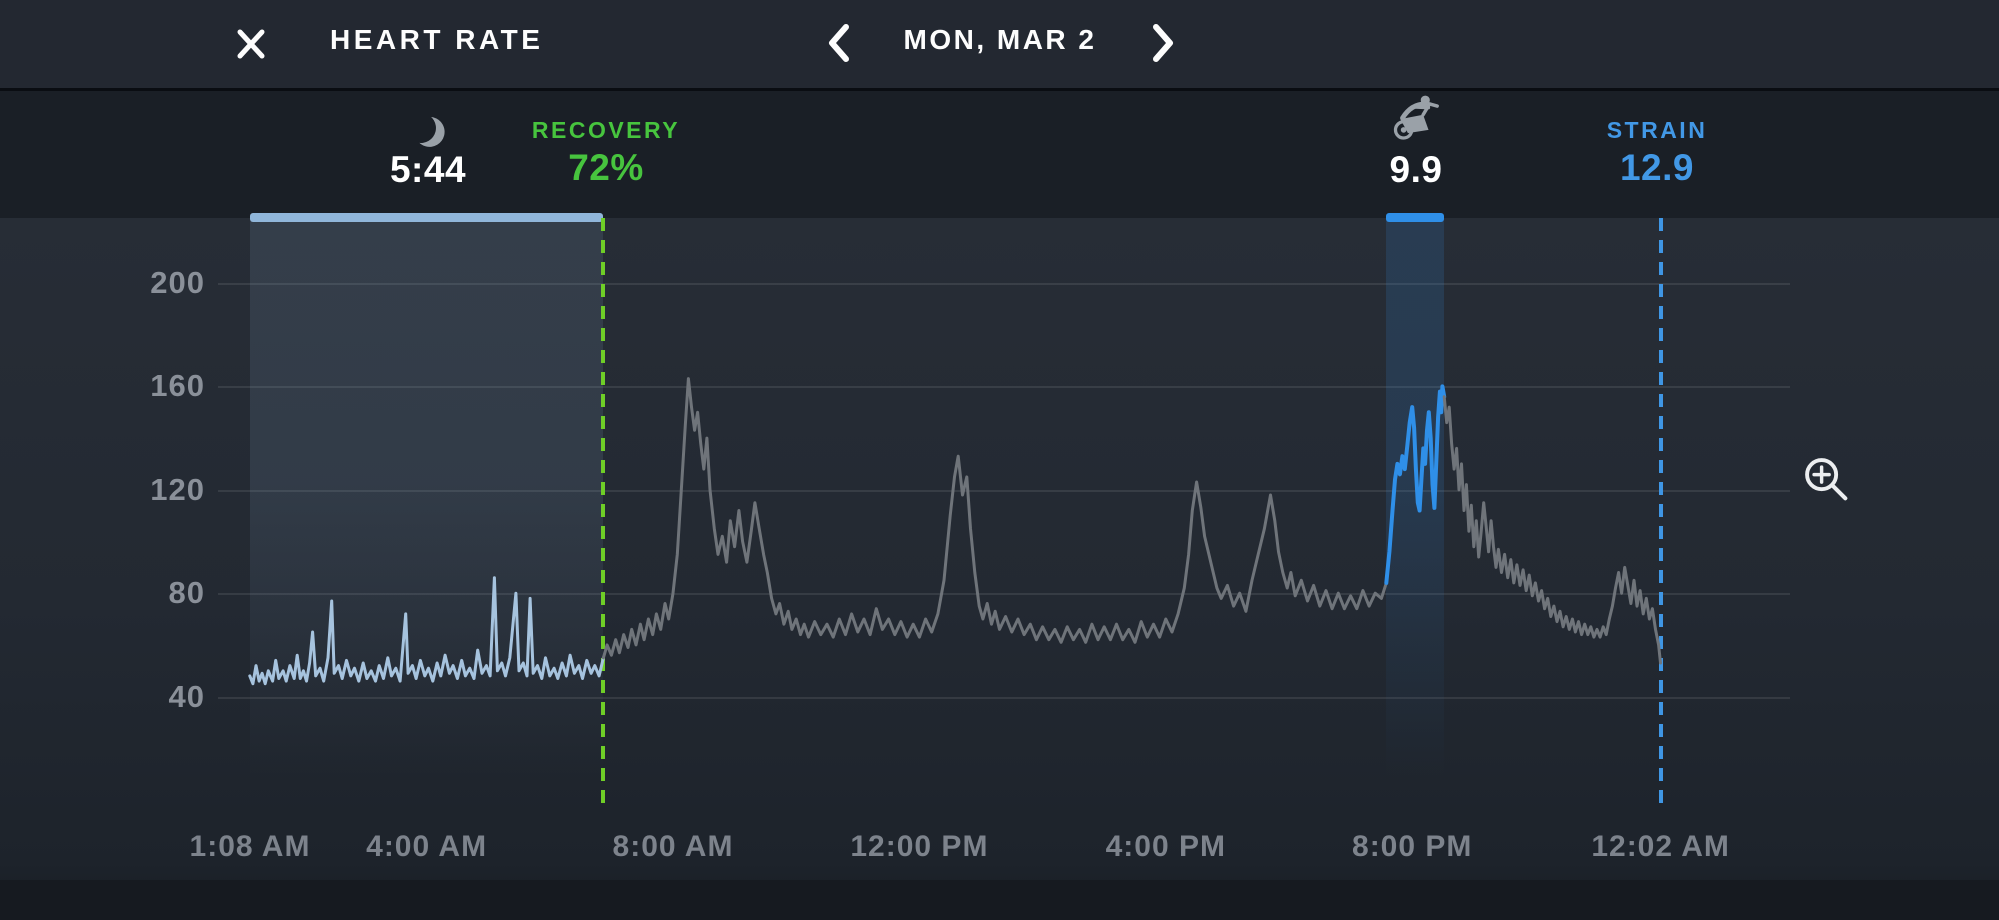 The width and height of the screenshot is (1999, 920). What do you see at coordinates (421, 128) in the screenshot?
I see `moon-icon` at bounding box center [421, 128].